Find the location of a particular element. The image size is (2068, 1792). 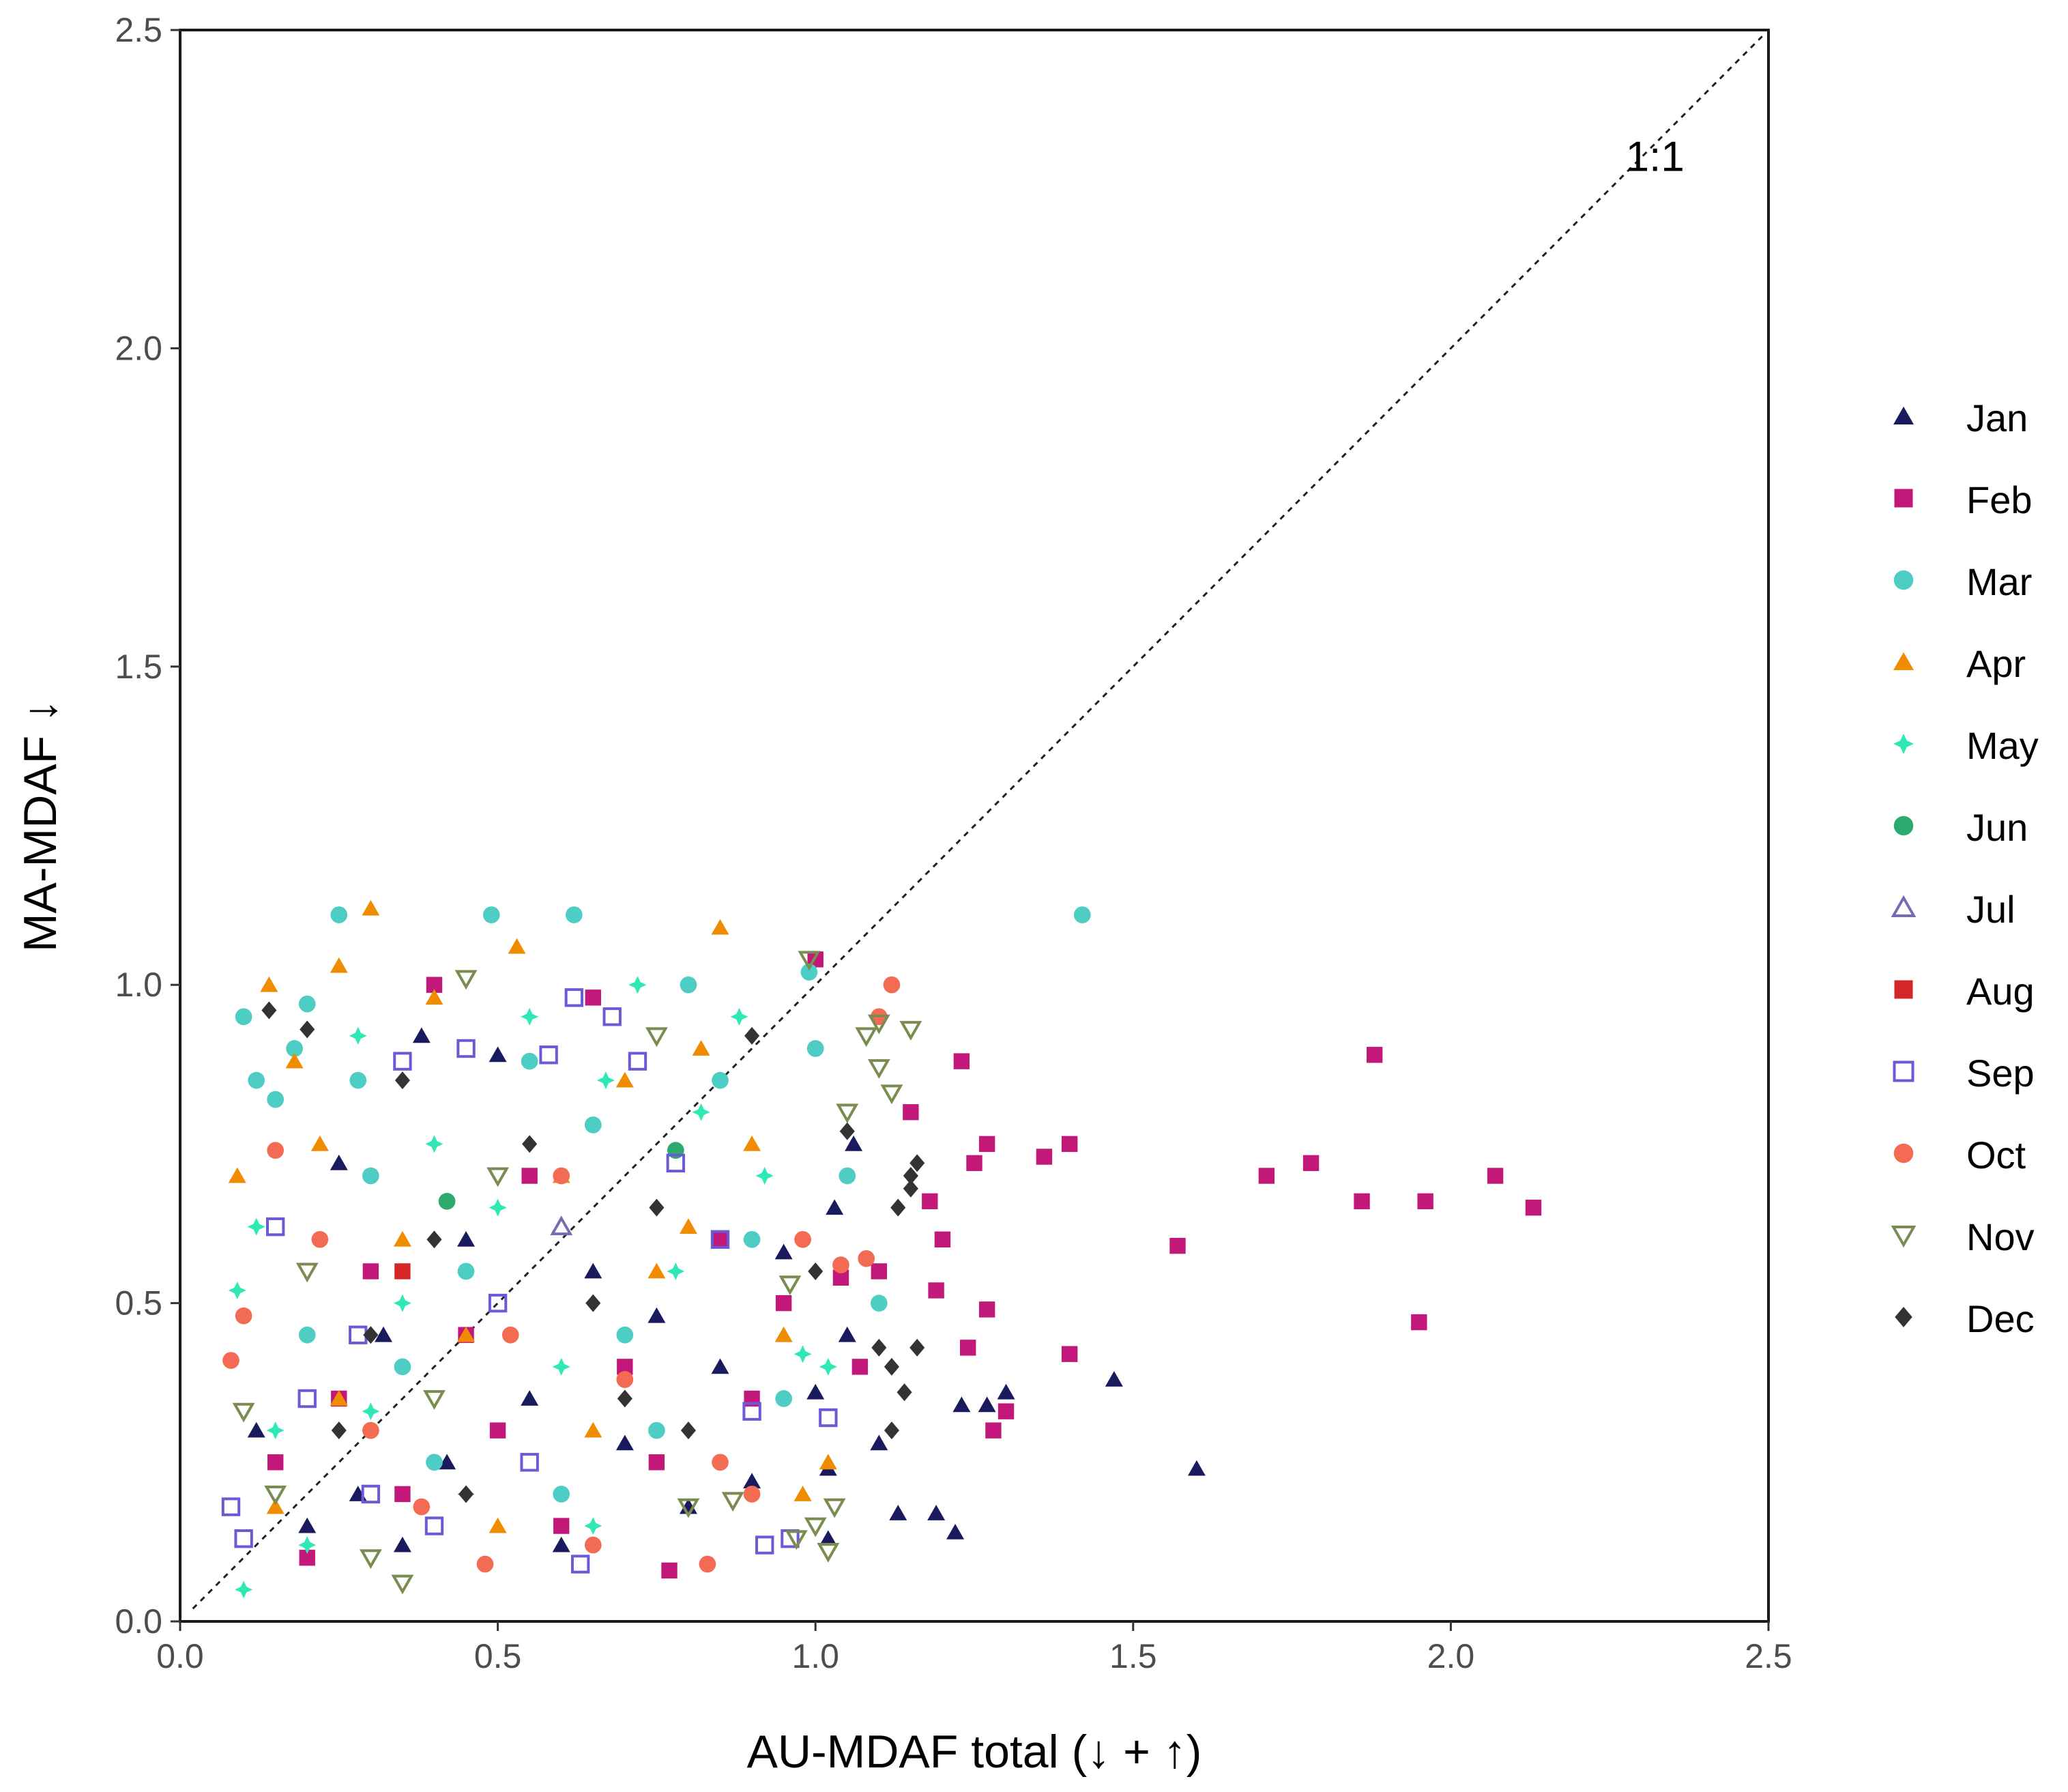

y-tick-label: 2.0 is located at coordinates (138, 348).